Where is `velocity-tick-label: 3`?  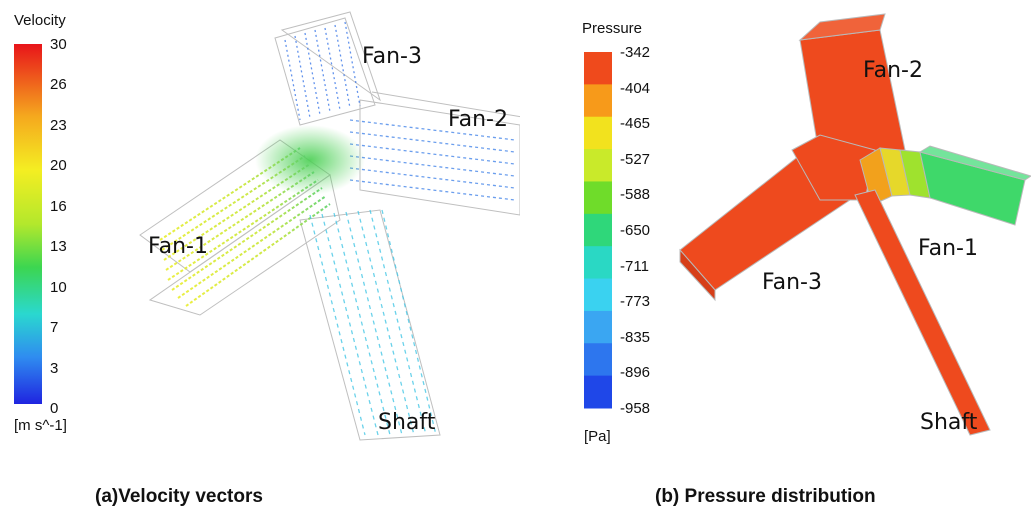
velocity-tick-label: 3 is located at coordinates (54, 368).